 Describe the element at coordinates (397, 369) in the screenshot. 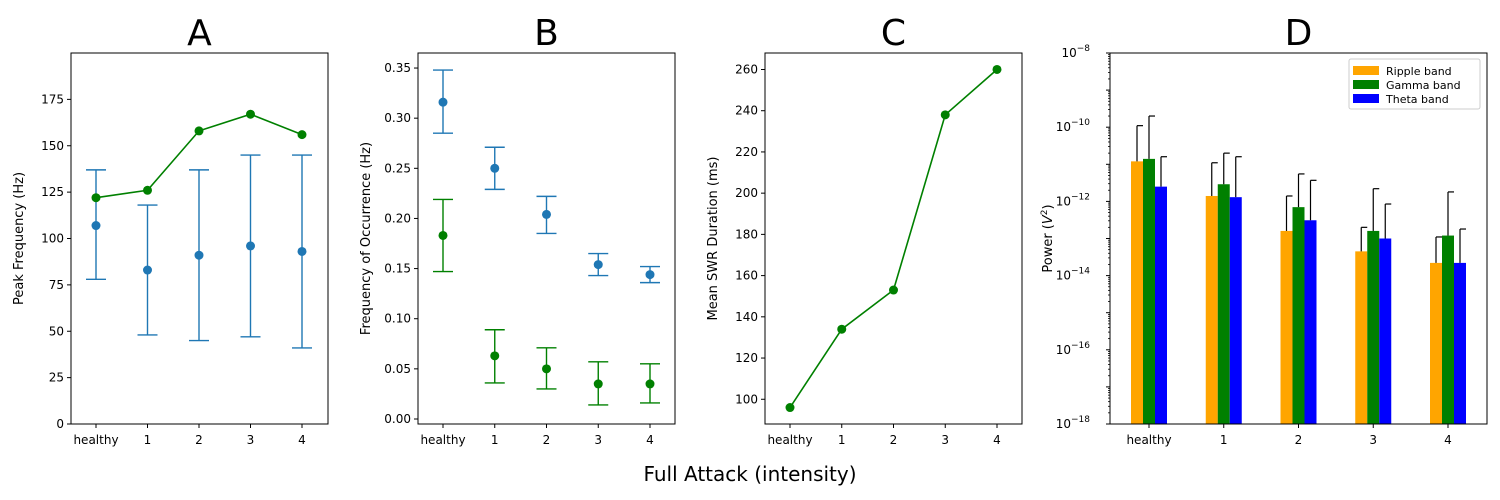

I see `y-tick-label: 0.05` at that location.